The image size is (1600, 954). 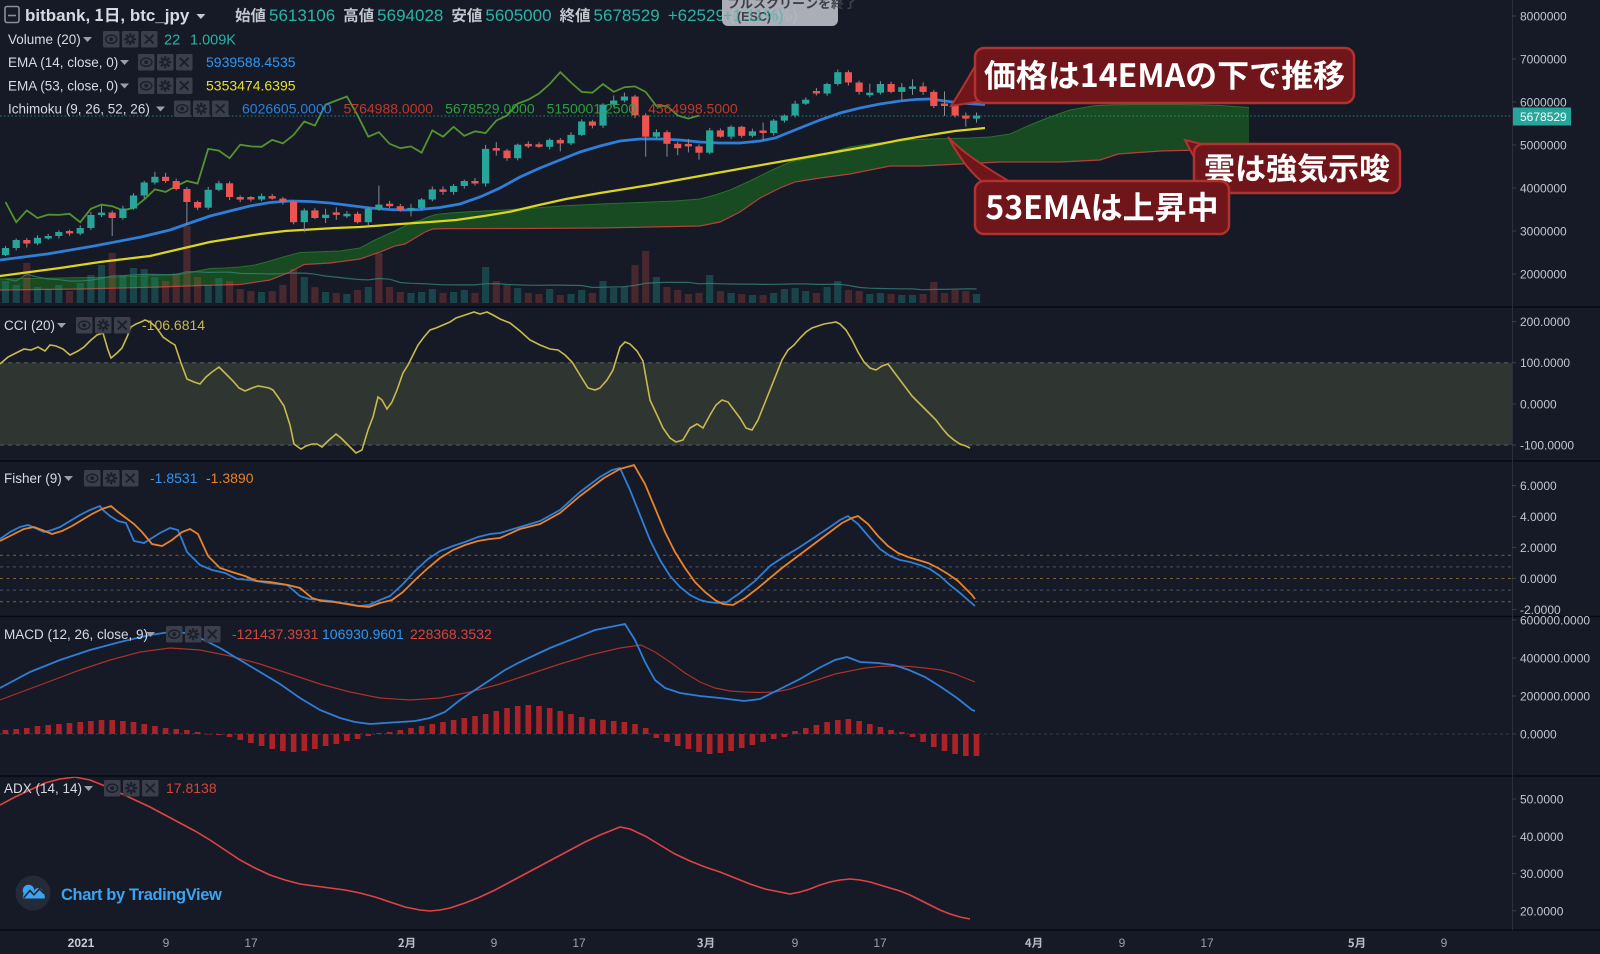 What do you see at coordinates (1538, 517) in the screenshot?
I see `svg-text: 4.0000` at bounding box center [1538, 517].